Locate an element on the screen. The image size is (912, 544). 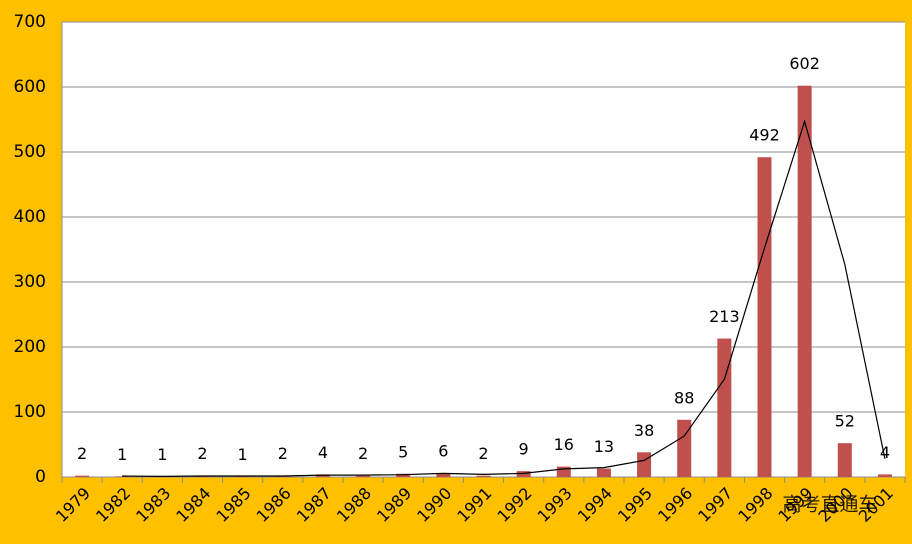
data-label: 38 is located at coordinates (644, 430).